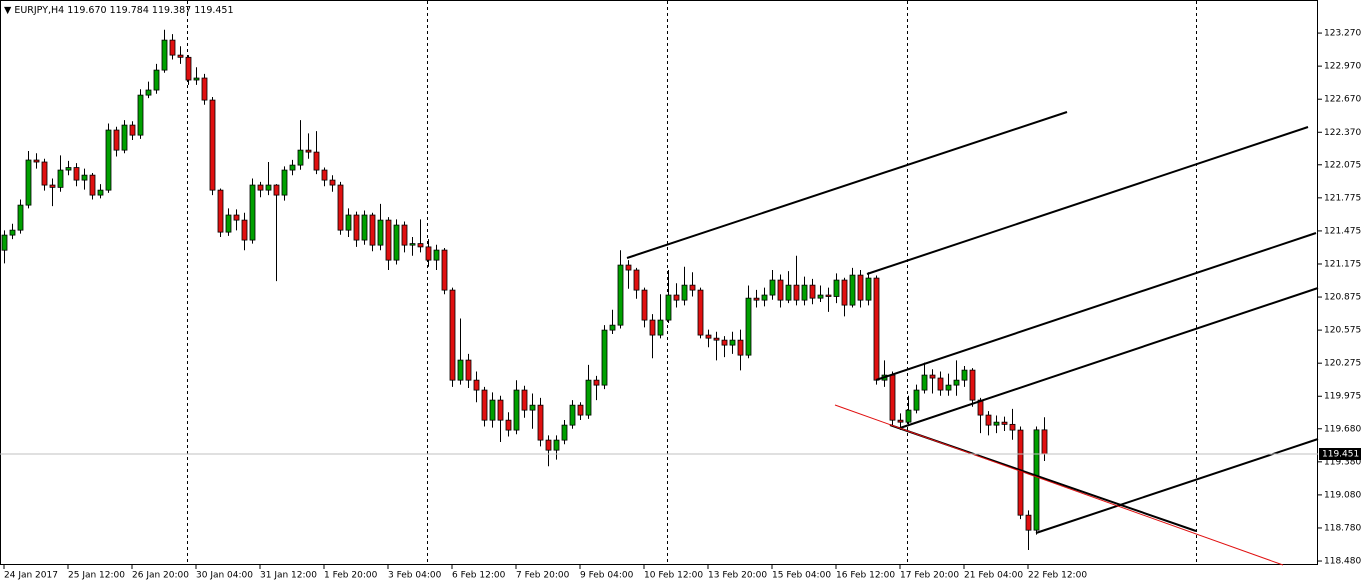 Image resolution: width=1362 pixels, height=585 pixels. Describe the element at coordinates (993, 576) in the screenshot. I see `x-tick-label: 21 Feb 04:00` at that location.